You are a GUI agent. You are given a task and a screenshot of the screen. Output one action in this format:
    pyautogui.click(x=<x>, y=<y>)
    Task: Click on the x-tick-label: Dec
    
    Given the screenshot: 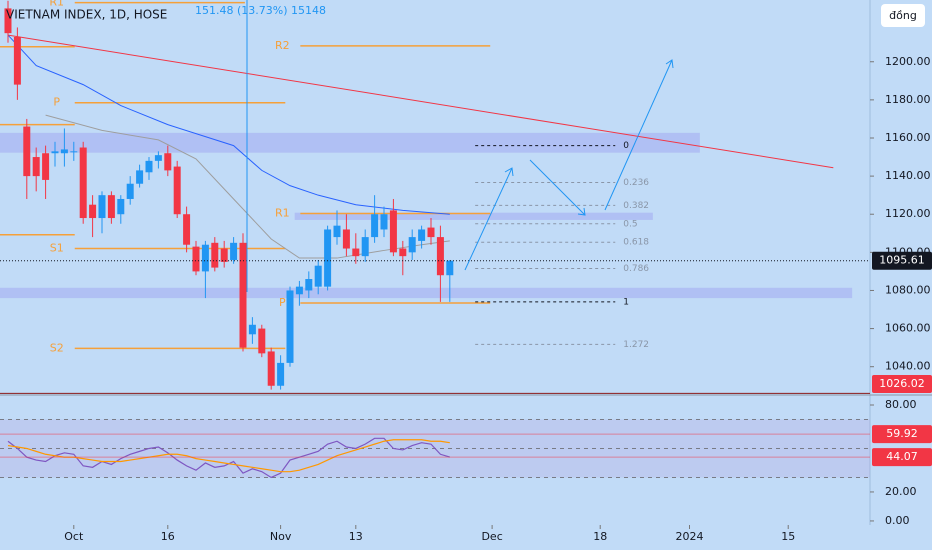 What is the action you would take?
    pyautogui.click(x=491, y=536)
    